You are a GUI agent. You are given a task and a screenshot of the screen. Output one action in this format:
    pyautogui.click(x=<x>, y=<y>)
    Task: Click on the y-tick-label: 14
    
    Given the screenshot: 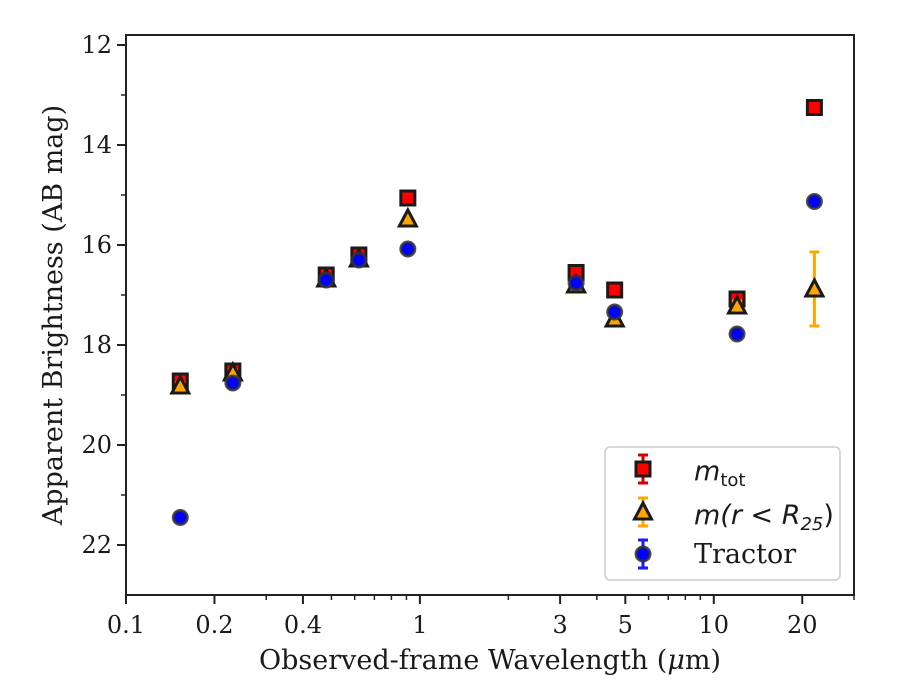 What is the action you would take?
    pyautogui.click(x=96, y=145)
    